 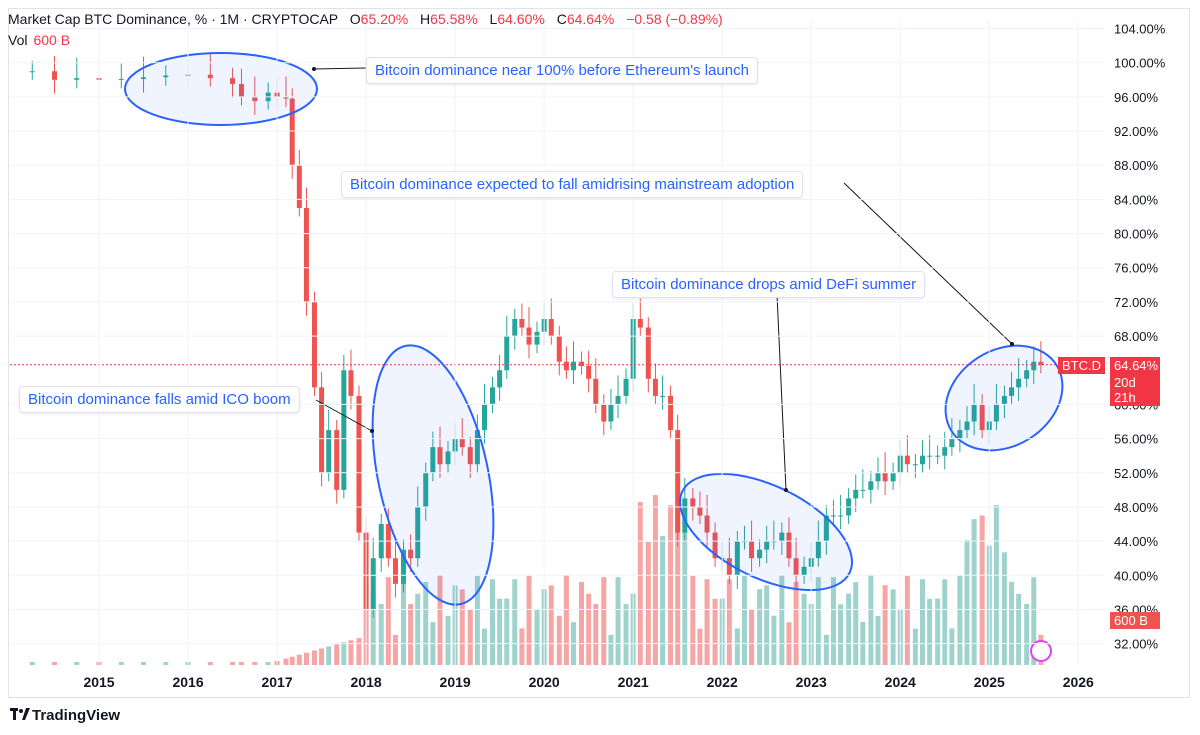 What do you see at coordinates (1012, 344) in the screenshot?
I see `connector-expected-fall-dot` at bounding box center [1012, 344].